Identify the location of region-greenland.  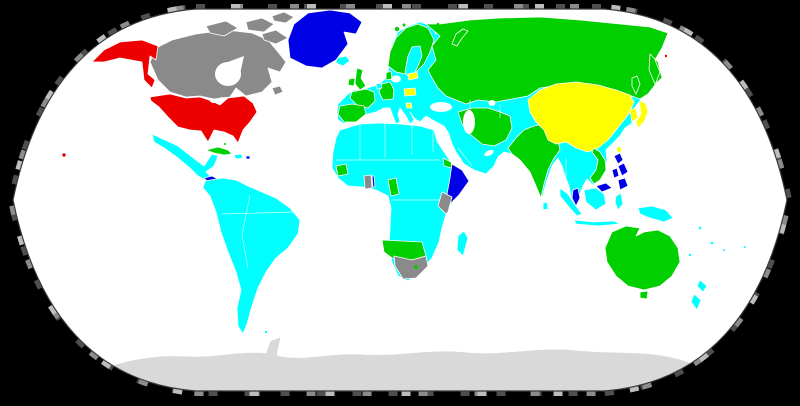
(325, 39).